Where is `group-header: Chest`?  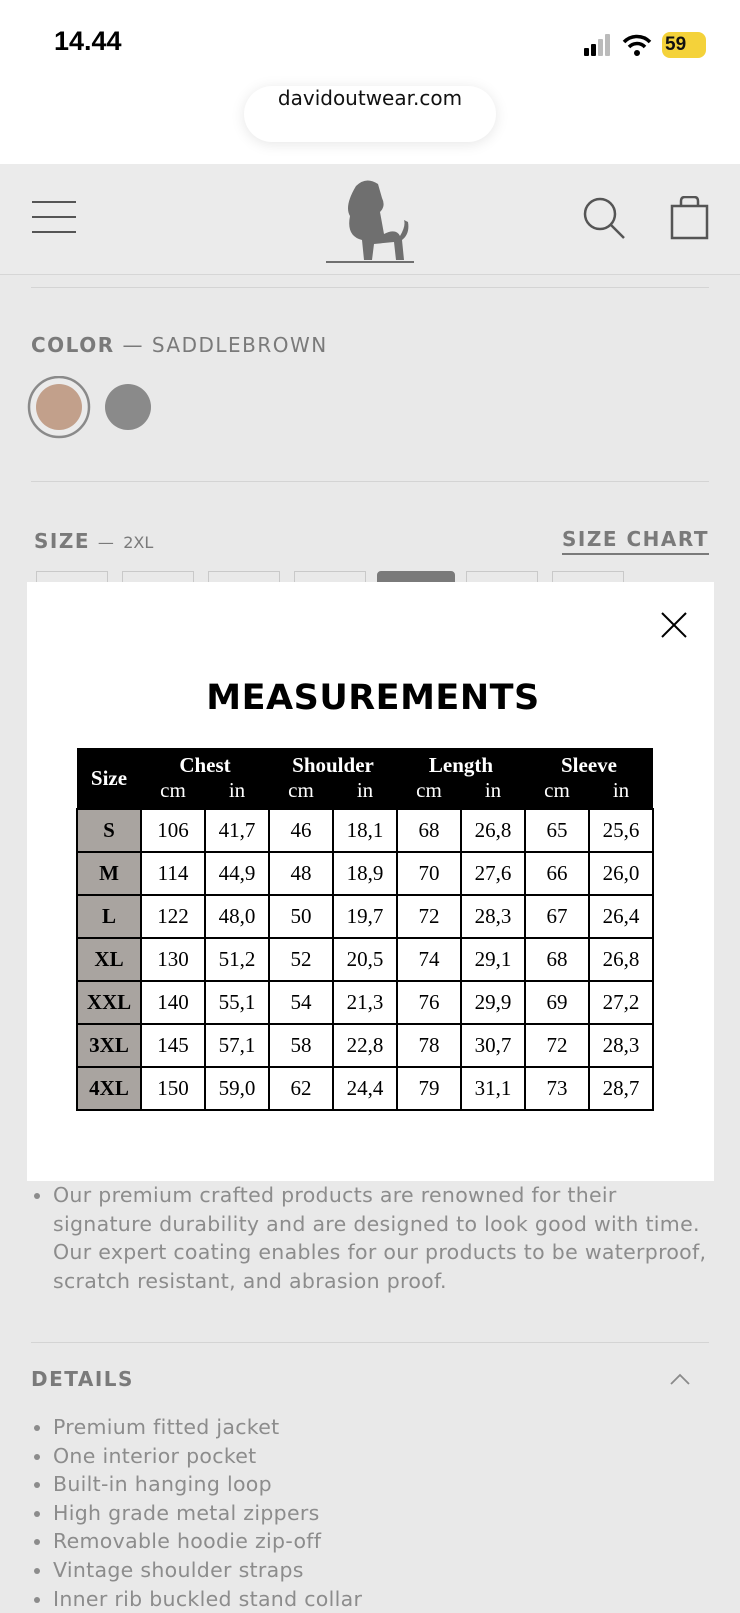 group-header: Chest is located at coordinates (205, 763).